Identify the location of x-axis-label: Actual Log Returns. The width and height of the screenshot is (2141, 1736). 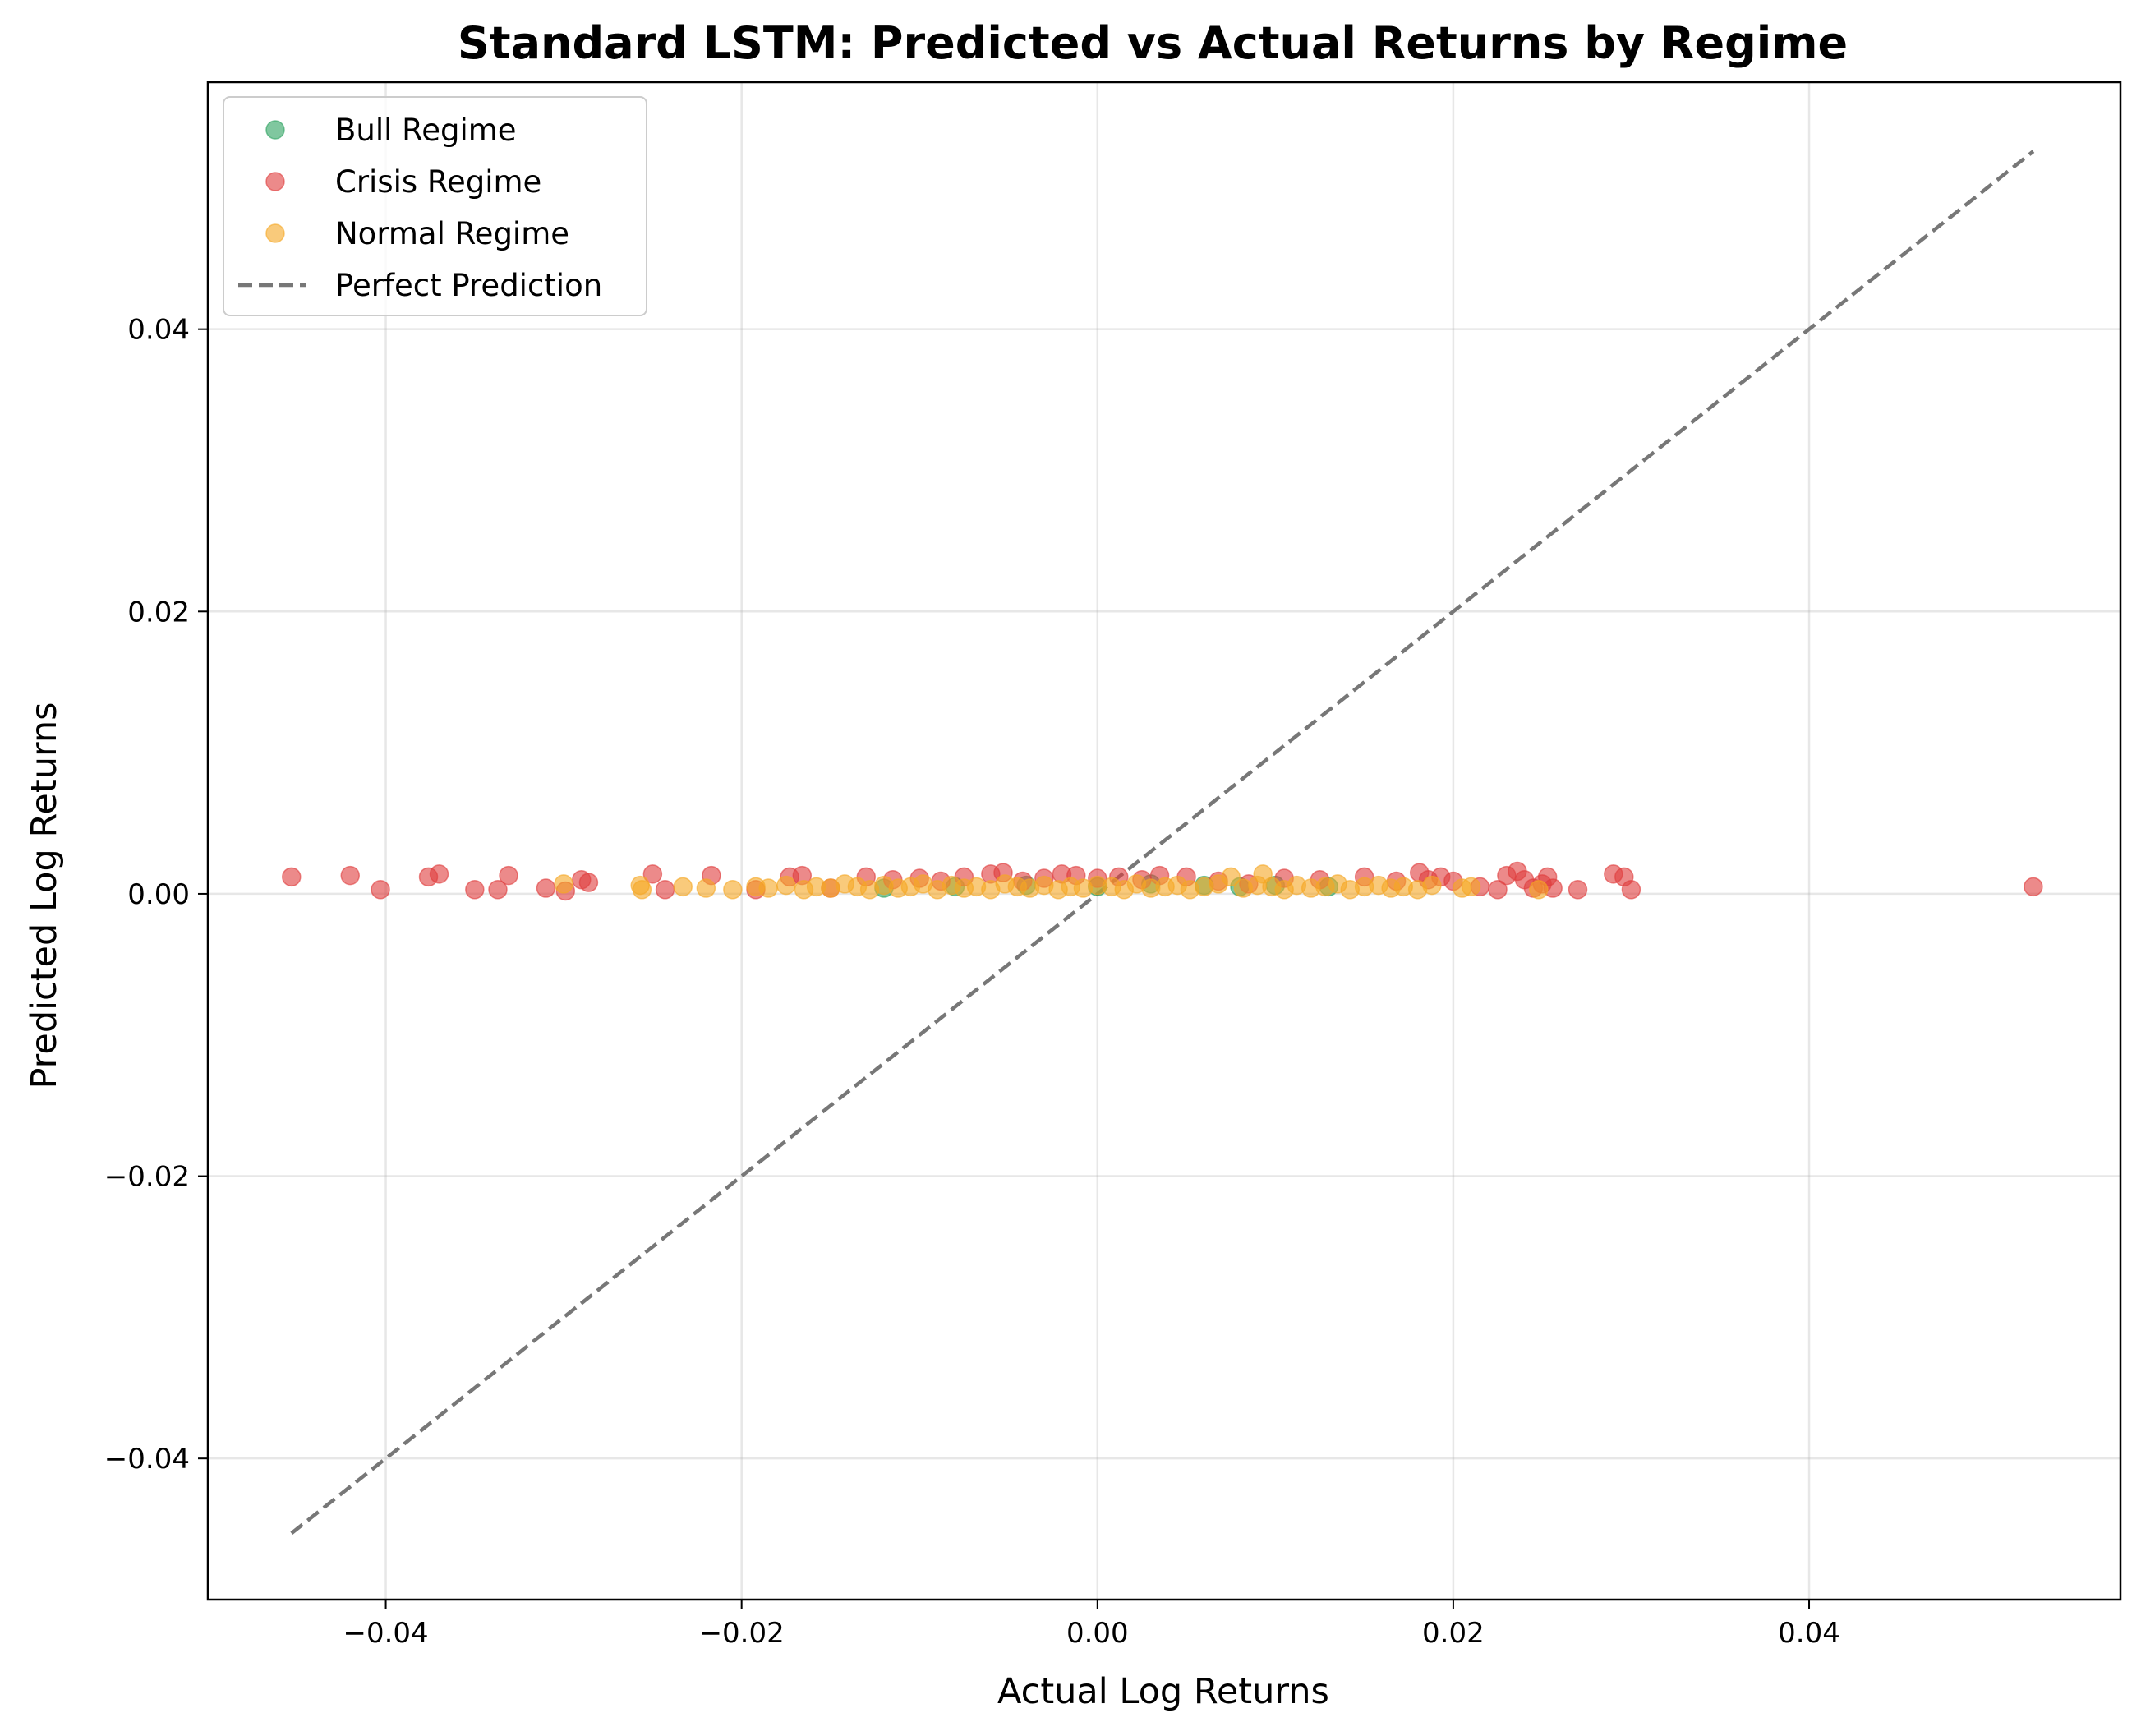
(1163, 1692).